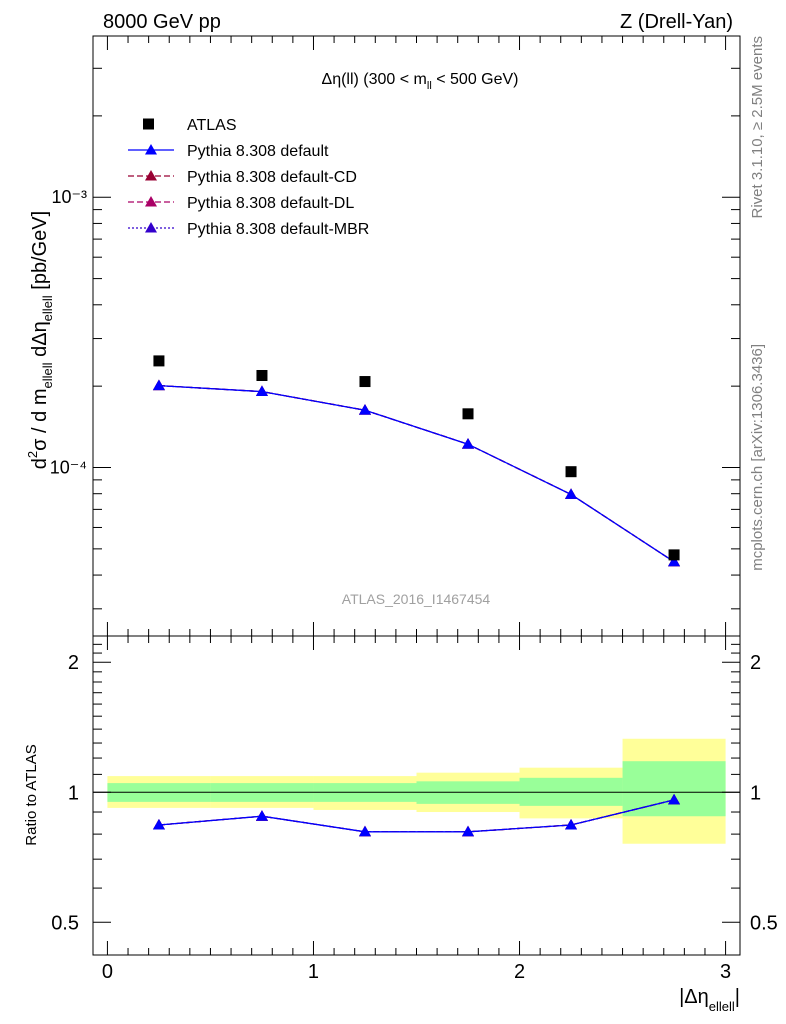 The height and width of the screenshot is (1024, 786). What do you see at coordinates (519, 972) in the screenshot?
I see `x-tick-label: 2` at bounding box center [519, 972].